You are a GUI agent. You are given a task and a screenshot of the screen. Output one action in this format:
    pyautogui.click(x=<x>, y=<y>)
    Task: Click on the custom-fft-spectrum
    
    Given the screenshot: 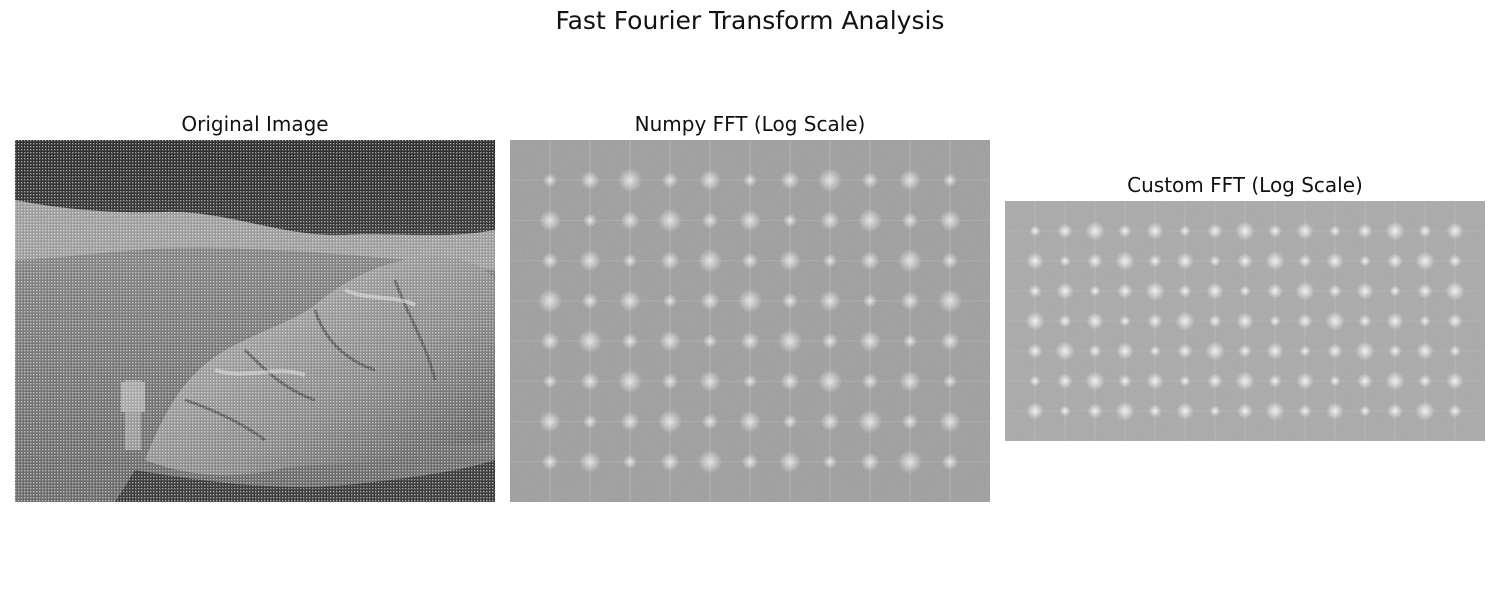 What is the action you would take?
    pyautogui.click(x=1245, y=321)
    